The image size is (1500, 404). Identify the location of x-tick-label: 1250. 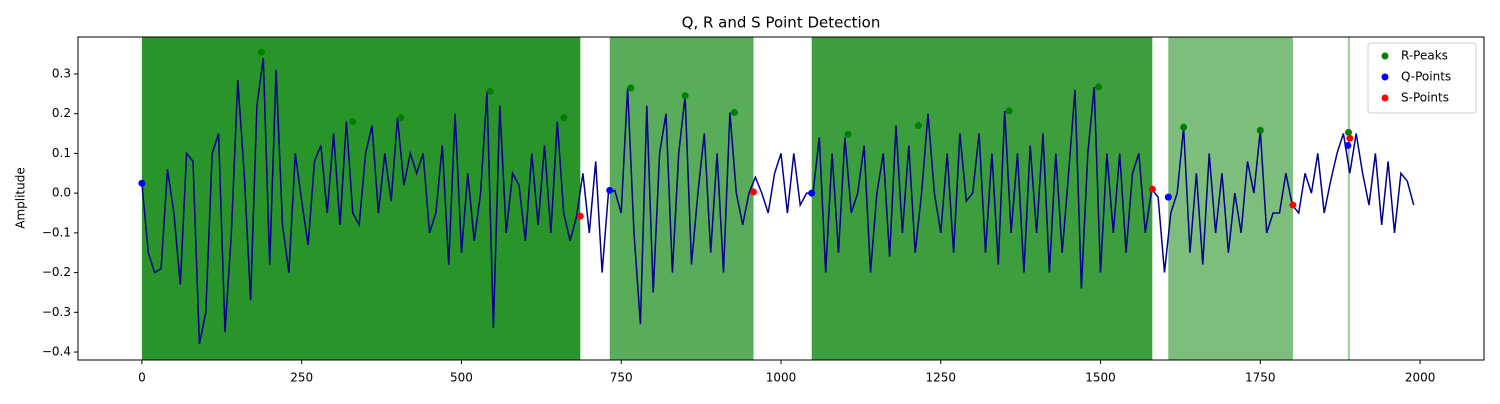
(940, 378).